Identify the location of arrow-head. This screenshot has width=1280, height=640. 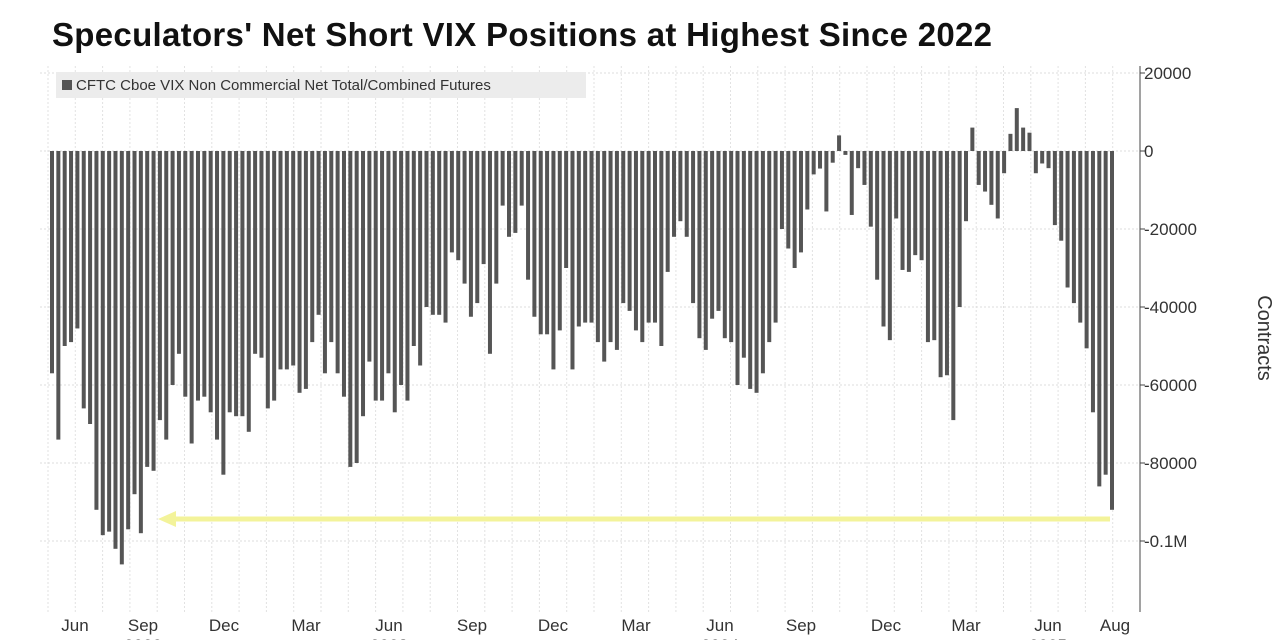
(167, 519).